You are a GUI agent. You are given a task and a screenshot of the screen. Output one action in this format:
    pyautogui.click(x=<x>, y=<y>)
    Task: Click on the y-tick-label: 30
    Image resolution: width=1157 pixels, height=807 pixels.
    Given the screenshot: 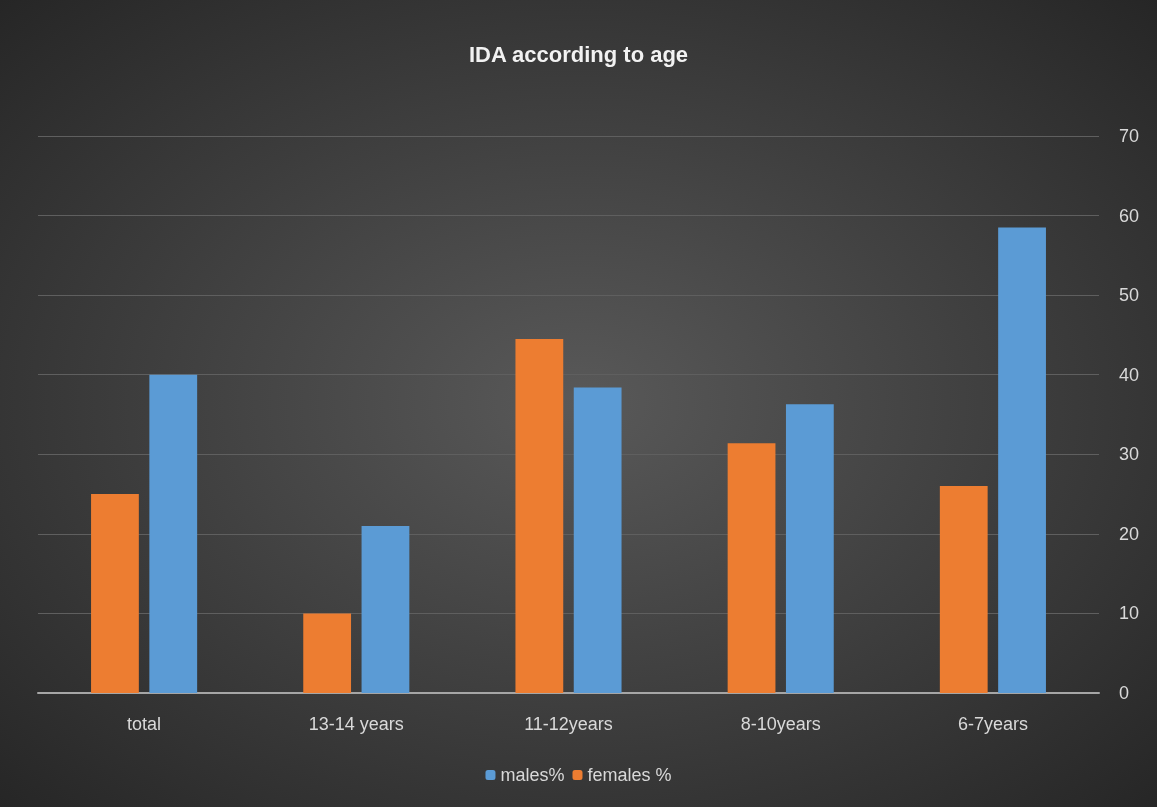 What is the action you would take?
    pyautogui.click(x=1129, y=454)
    